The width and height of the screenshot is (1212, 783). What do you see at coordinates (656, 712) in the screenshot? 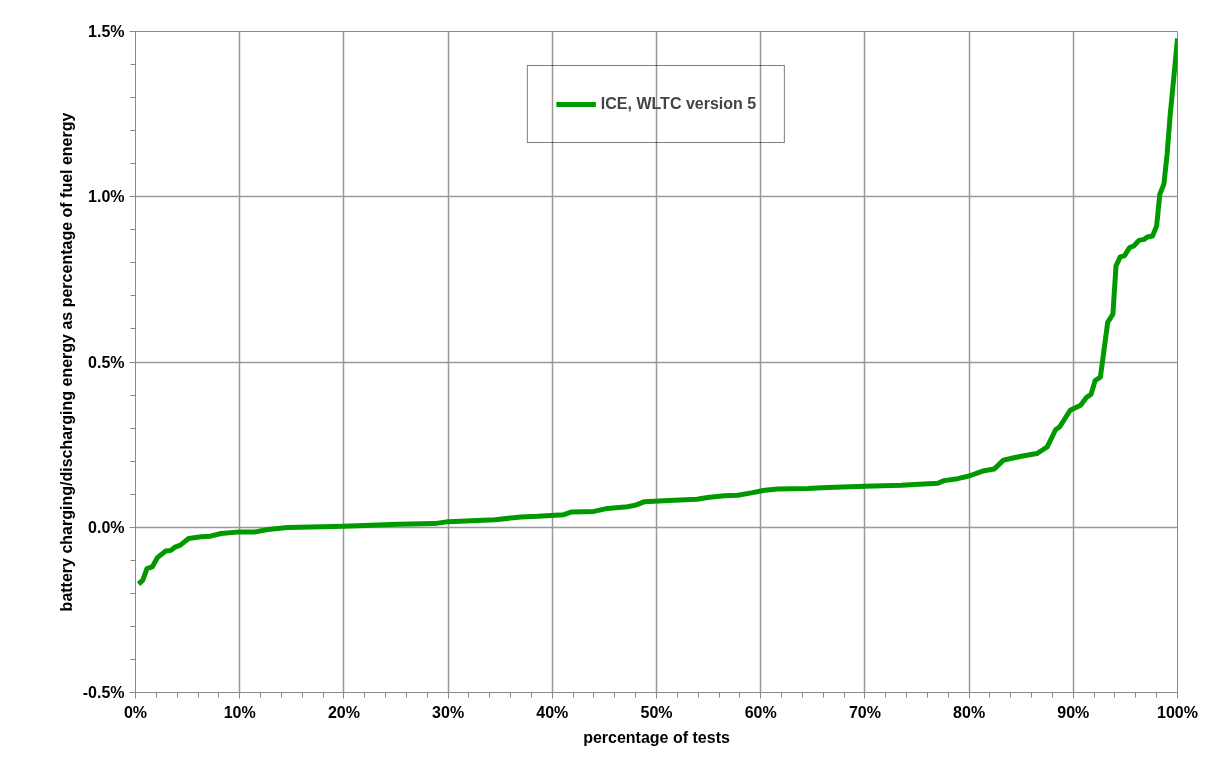
I see `x-tick-label: 50%` at bounding box center [656, 712].